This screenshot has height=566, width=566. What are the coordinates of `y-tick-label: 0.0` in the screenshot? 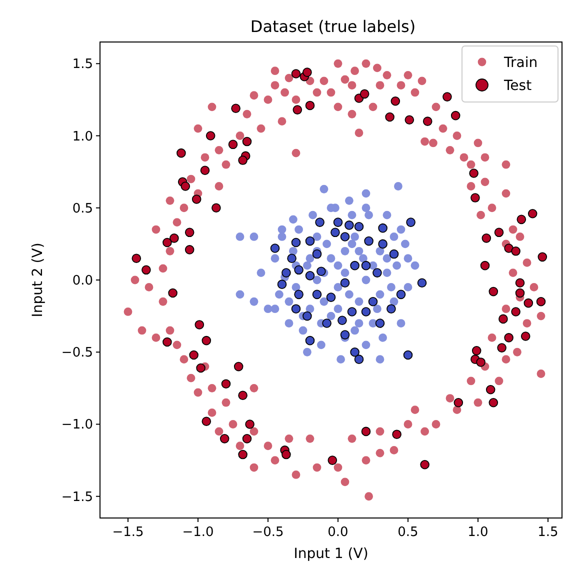 It's located at (82, 281).